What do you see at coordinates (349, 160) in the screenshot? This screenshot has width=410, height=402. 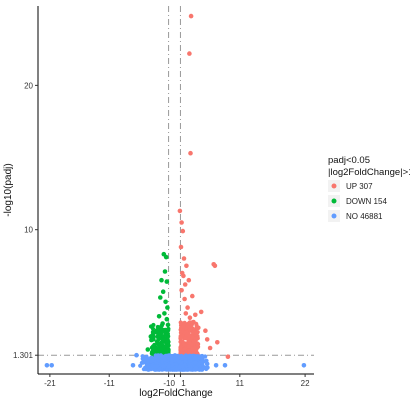 I see `legend-title-line1: padj<0.05` at bounding box center [349, 160].